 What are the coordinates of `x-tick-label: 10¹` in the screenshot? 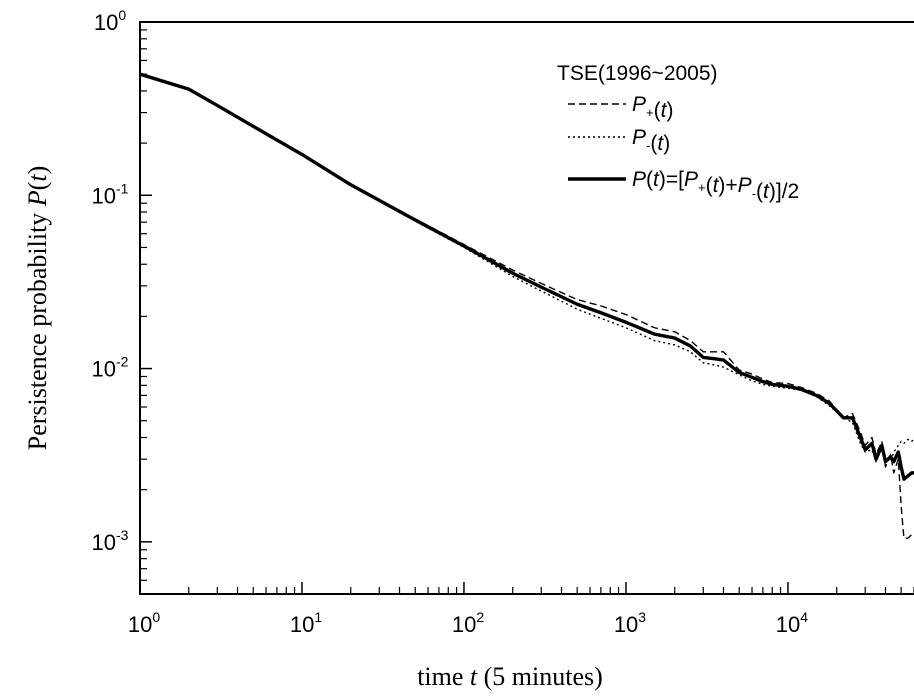 It's located at (306, 623).